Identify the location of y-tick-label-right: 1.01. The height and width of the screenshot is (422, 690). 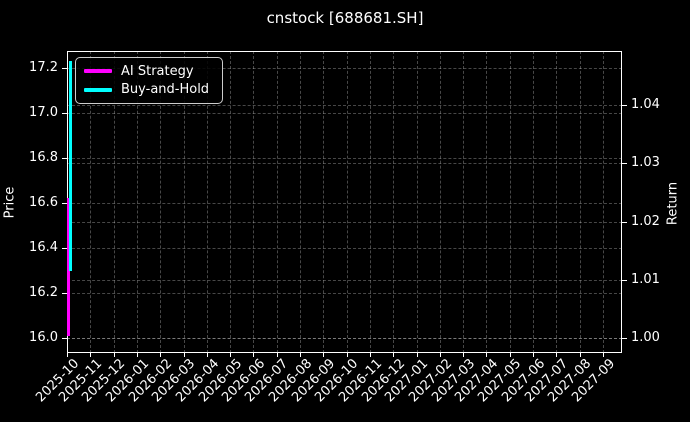
(645, 279).